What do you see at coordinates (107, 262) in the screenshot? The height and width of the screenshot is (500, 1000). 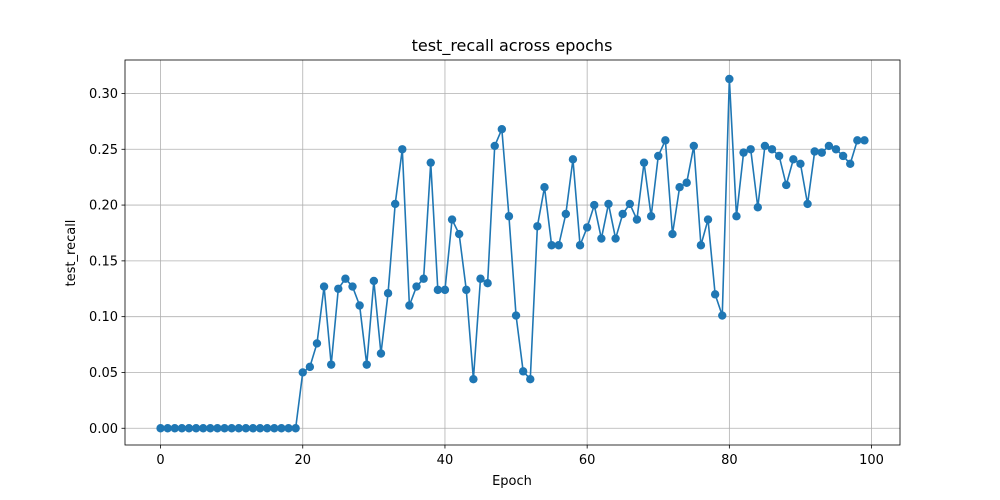 I see `y-axis-ticks: 0.00 0.05 0.10 0.15 0.20 0.25 0.30` at bounding box center [107, 262].